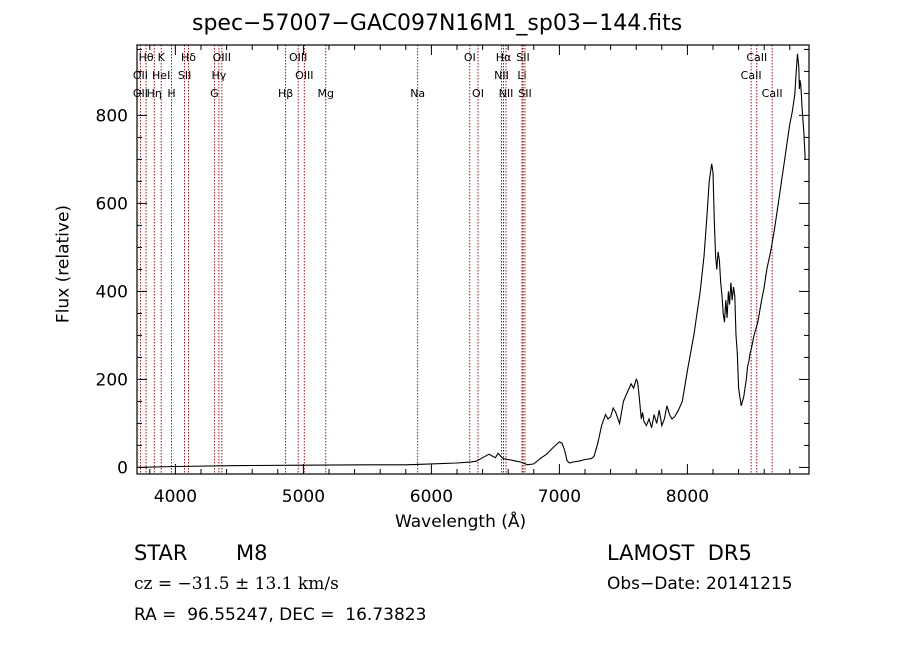 The width and height of the screenshot is (900, 649). Describe the element at coordinates (559, 497) in the screenshot. I see `x-tick-label: 7000` at that location.